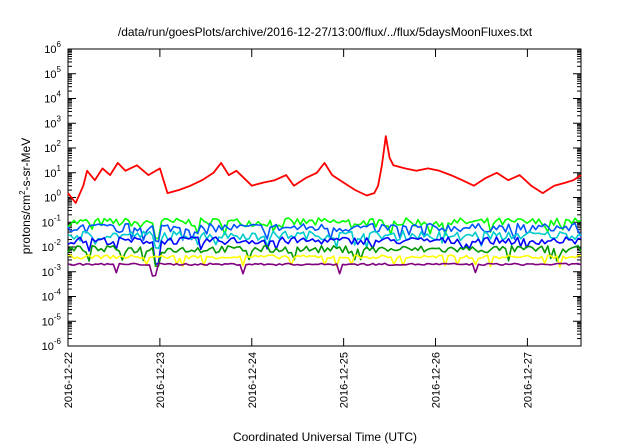 Image resolution: width=640 pixels, height=448 pixels. Describe the element at coordinates (52, 221) in the screenshot. I see `y-tick-label: 10⁻¹` at that location.